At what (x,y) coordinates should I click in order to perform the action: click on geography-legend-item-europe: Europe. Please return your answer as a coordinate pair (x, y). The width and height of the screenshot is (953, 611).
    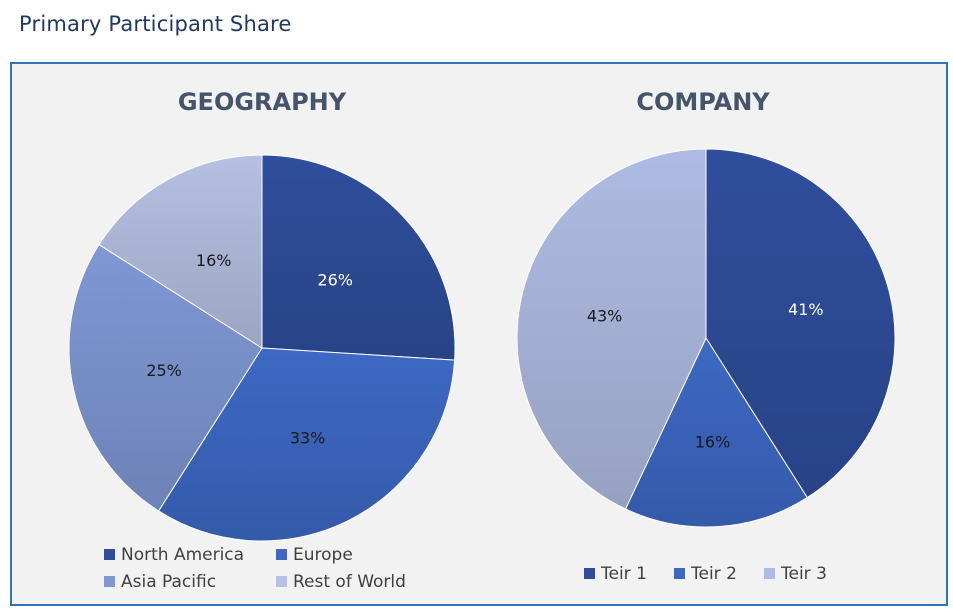
    Looking at the image, I should click on (314, 555).